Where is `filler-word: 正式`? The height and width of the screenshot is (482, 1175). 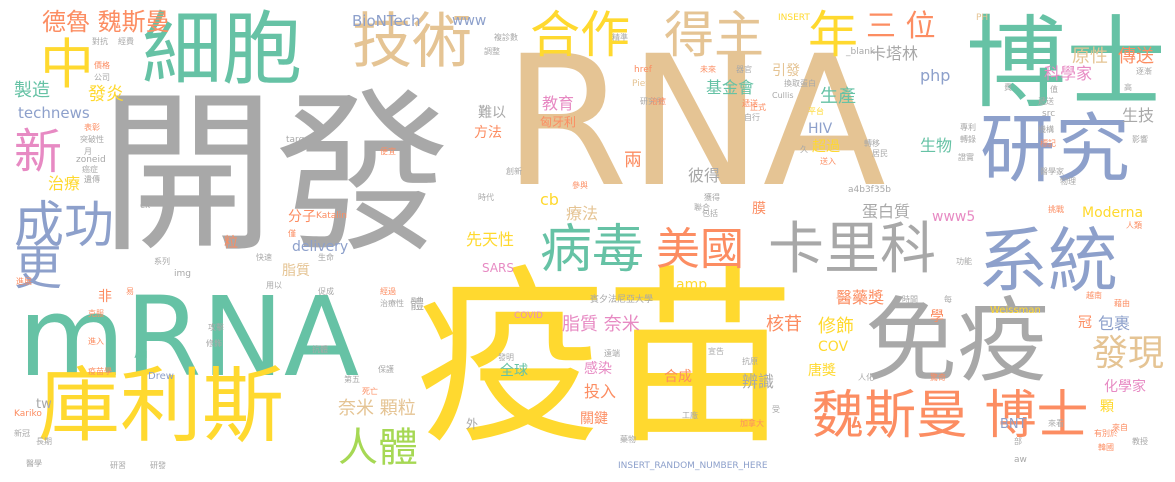 filler-word: 正式 is located at coordinates (758, 107).